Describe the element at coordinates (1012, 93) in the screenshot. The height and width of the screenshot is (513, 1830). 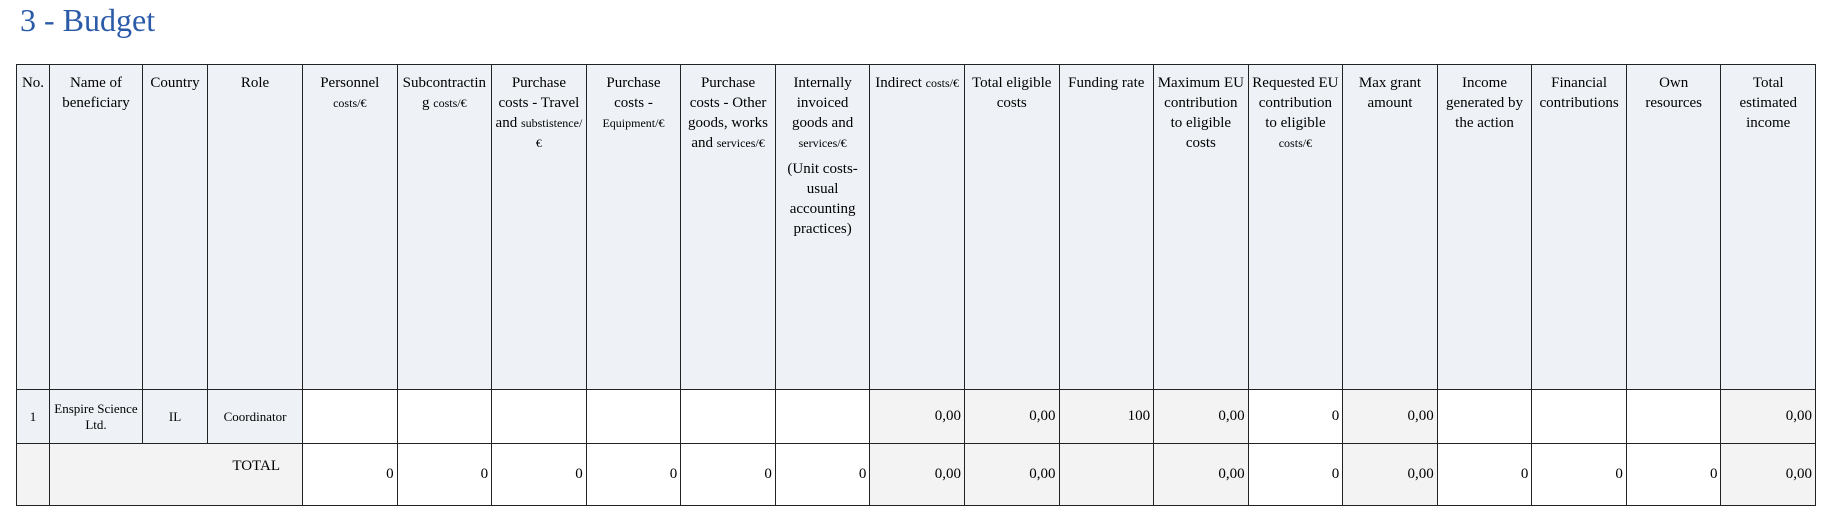
I see `header-label: Total eligible costs` at that location.